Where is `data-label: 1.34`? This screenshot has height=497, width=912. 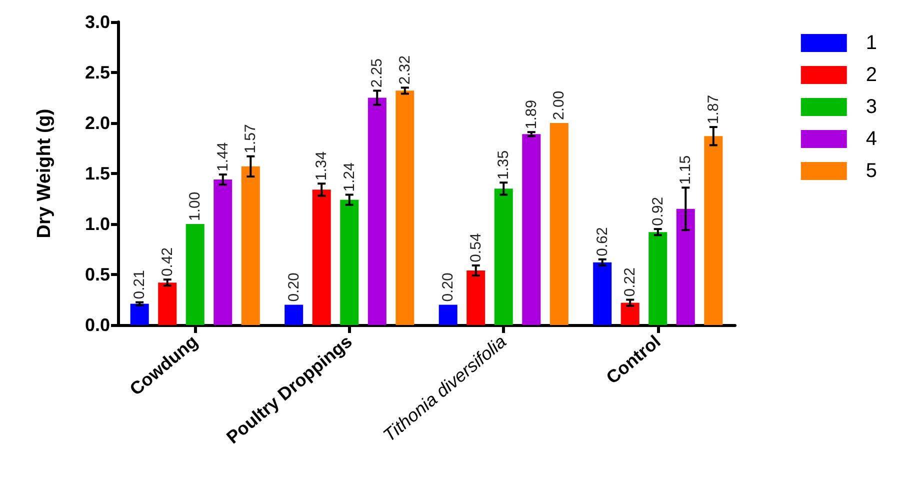
data-label: 1.34 is located at coordinates (321, 166).